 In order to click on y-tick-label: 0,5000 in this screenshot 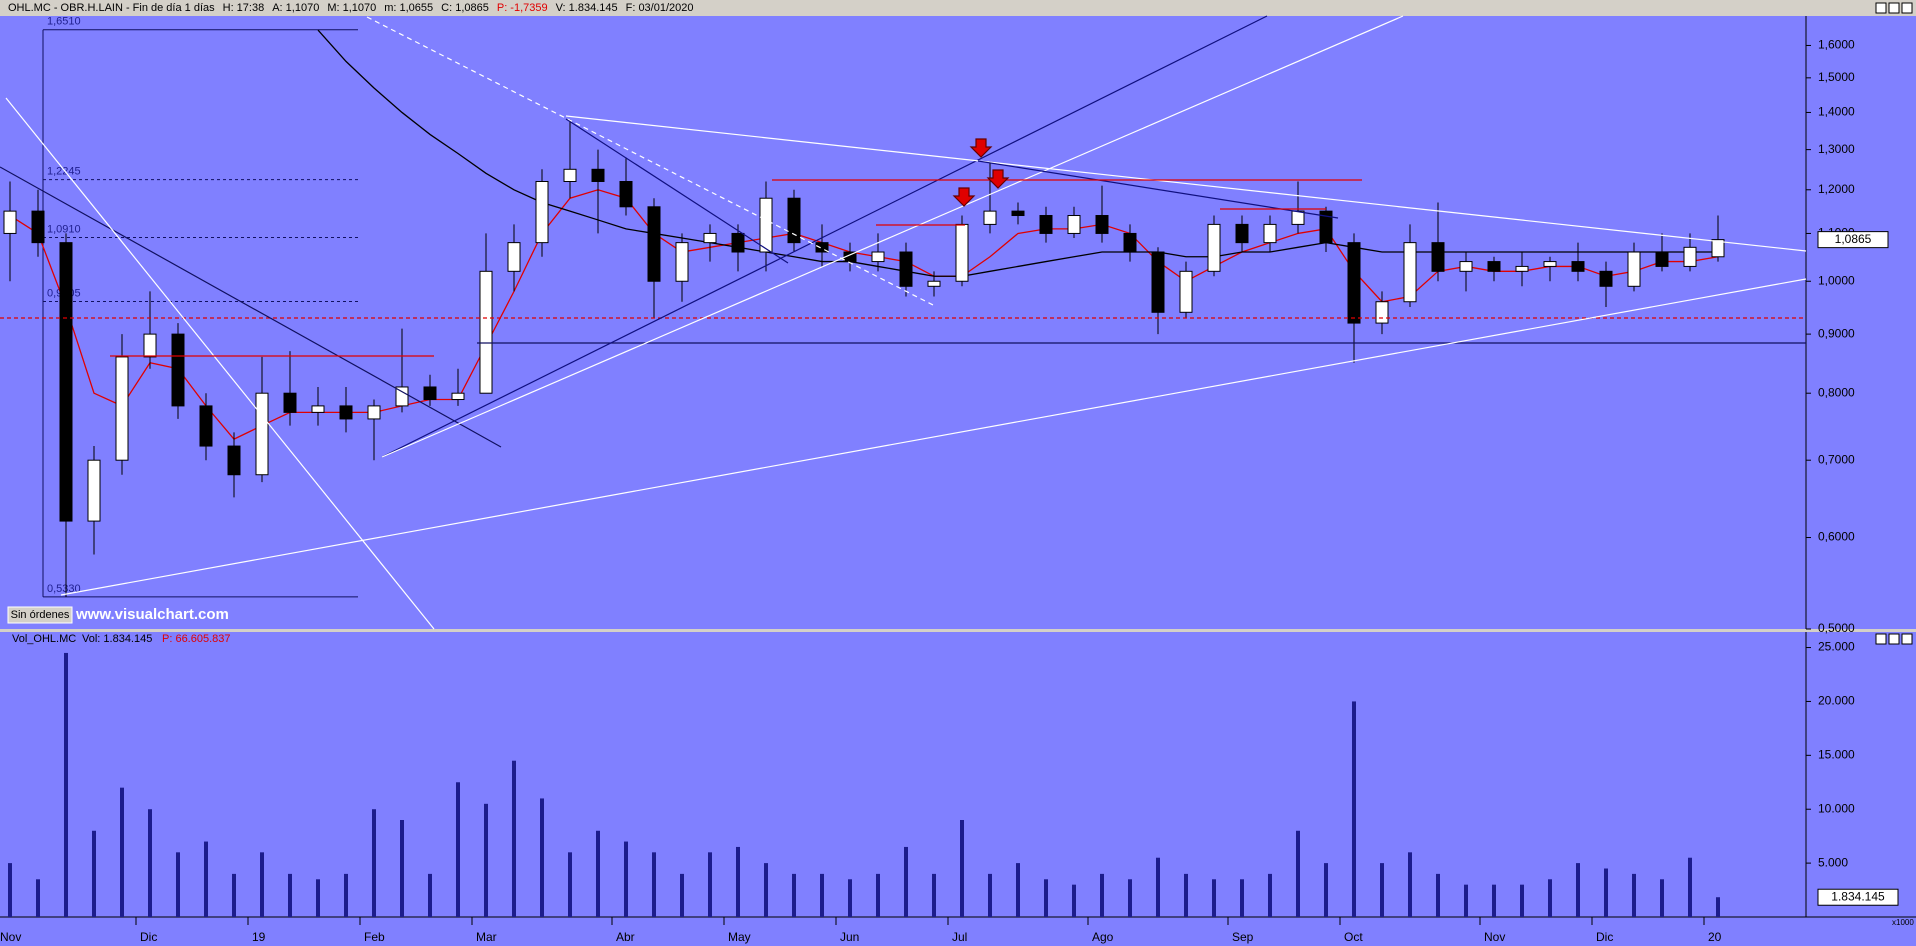, I will do `click(1836, 628)`.